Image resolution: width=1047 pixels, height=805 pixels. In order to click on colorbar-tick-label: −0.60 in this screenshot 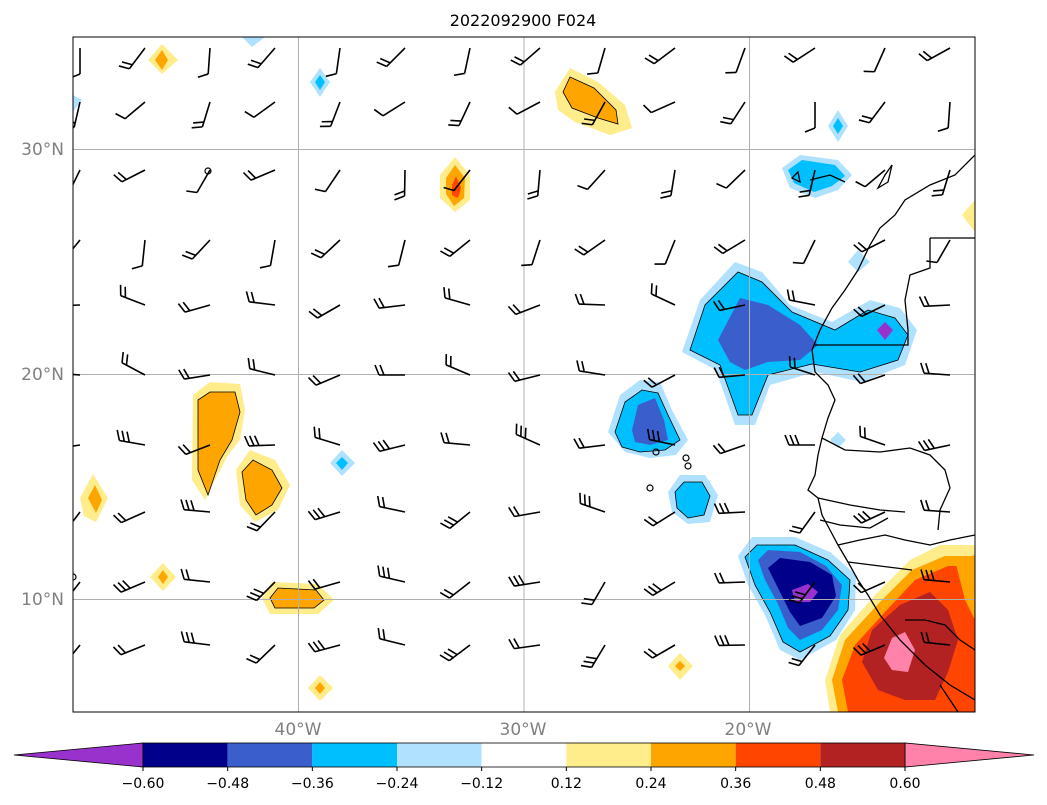, I will do `click(143, 784)`.